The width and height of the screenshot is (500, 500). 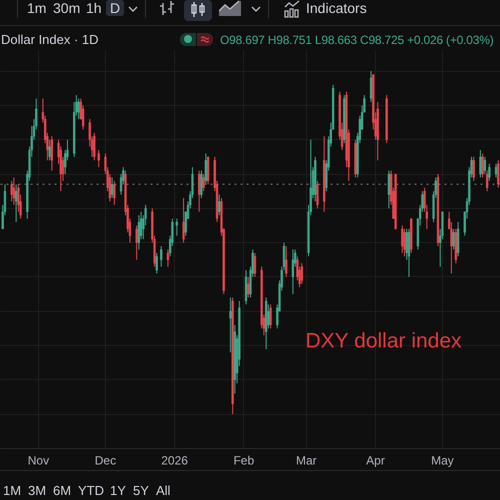 I want to click on text: YTD, so click(x=91, y=491).